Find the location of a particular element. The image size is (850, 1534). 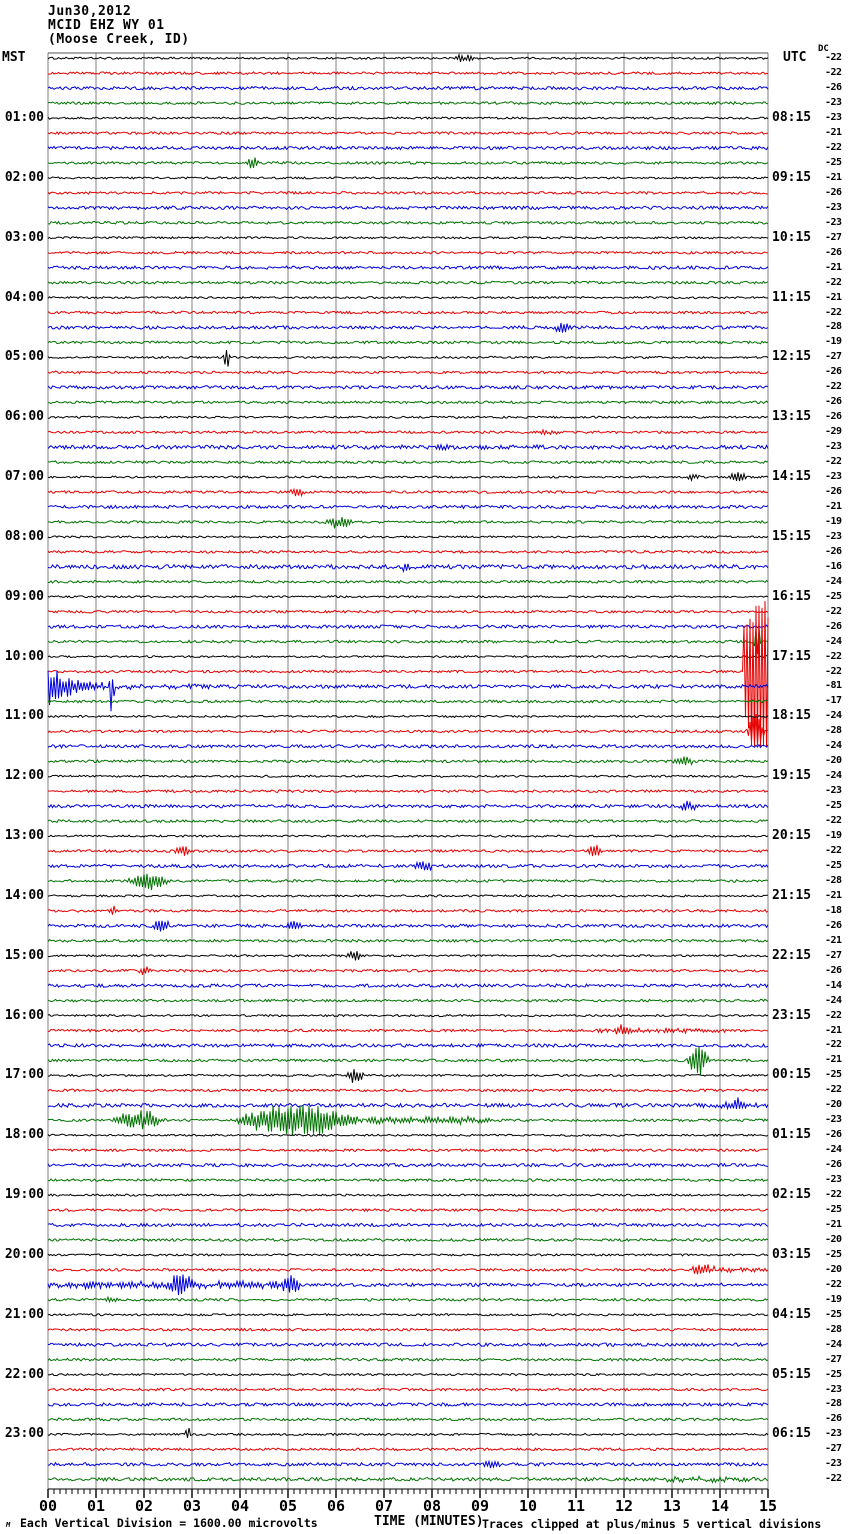

dc-offset-value: -29 is located at coordinates (833, 432).